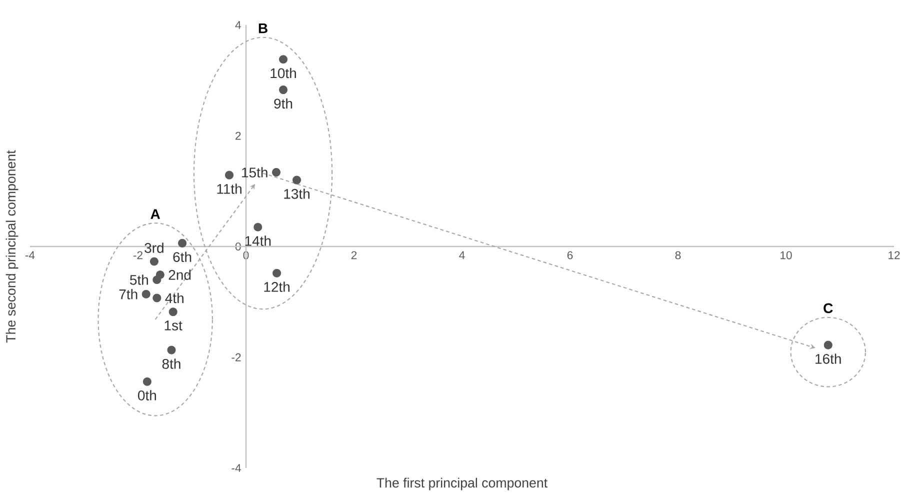 This screenshot has width=904, height=494. Describe the element at coordinates (894, 255) in the screenshot. I see `x-tick-label: 12` at that location.